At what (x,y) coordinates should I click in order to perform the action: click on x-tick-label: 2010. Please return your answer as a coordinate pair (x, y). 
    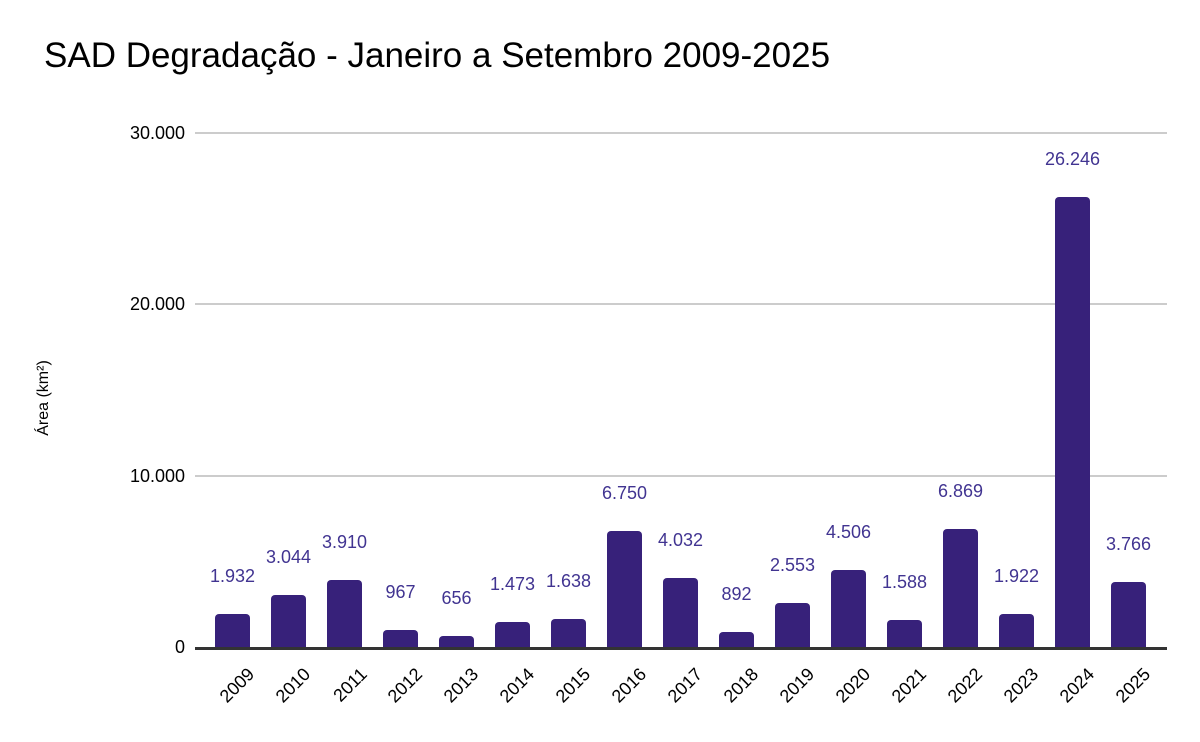
    Looking at the image, I should click on (293, 685).